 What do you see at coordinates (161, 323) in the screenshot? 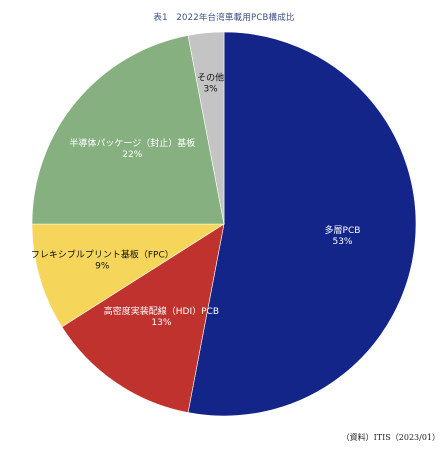
I see `slice-value-label: 13%` at bounding box center [161, 323].